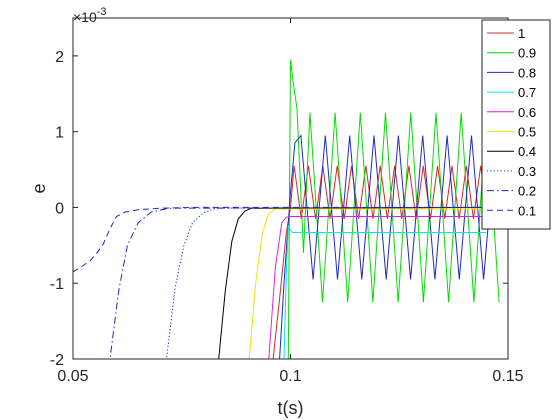  Describe the element at coordinates (527, 191) in the screenshot. I see `legend-label-0.2: 0.2` at that location.